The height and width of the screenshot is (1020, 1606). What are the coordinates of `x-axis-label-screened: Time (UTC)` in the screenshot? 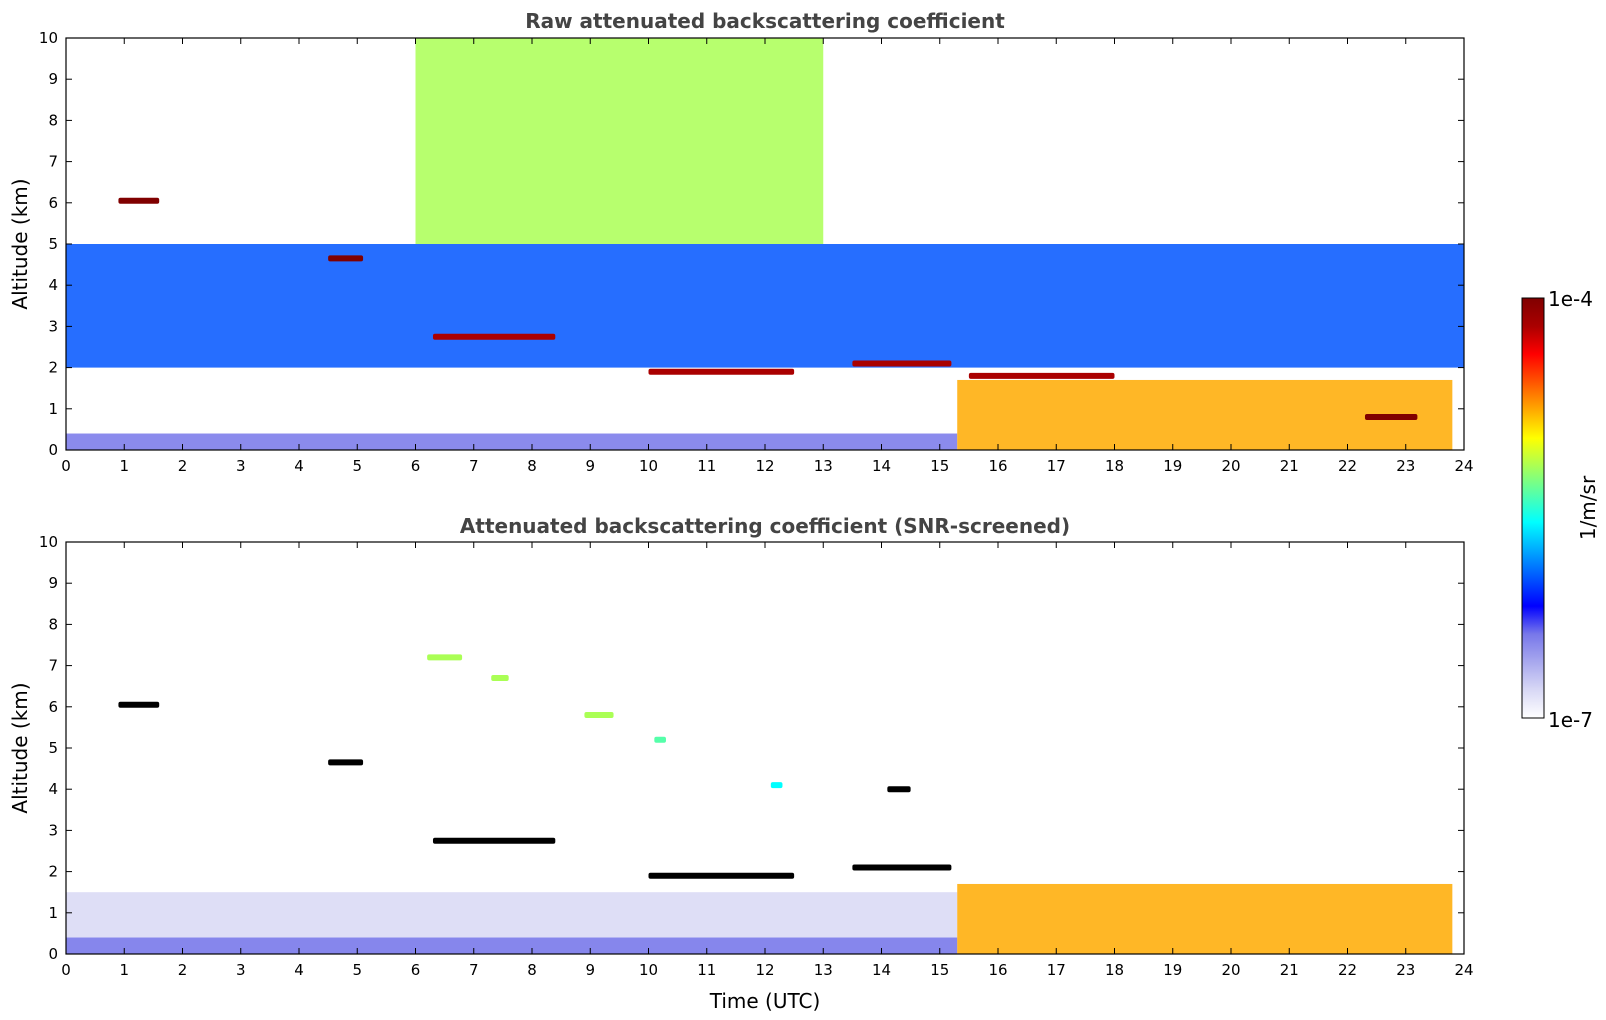 It's located at (765, 1001).